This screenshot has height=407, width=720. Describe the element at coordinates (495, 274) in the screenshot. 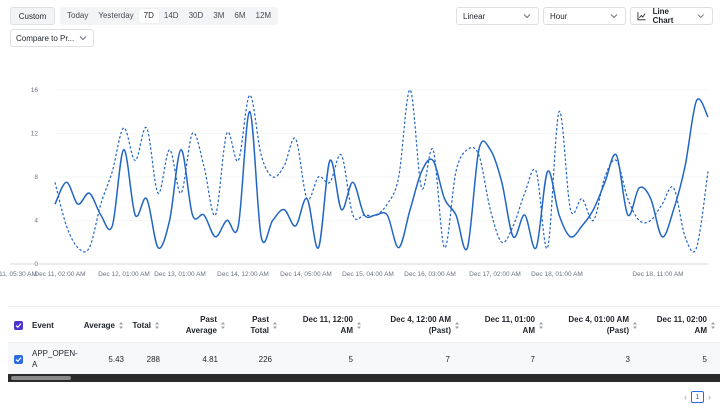

I see `x-tick-label: Dec 17, 02:00 AM` at that location.